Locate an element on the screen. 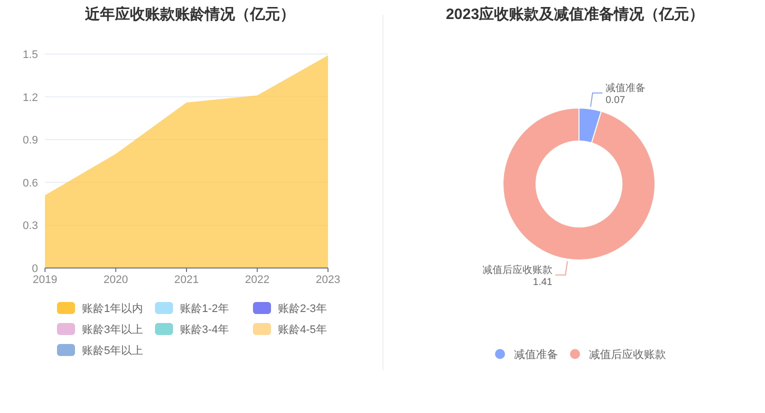 The image size is (765, 413). x-tick-label: 2023 is located at coordinates (328, 280).